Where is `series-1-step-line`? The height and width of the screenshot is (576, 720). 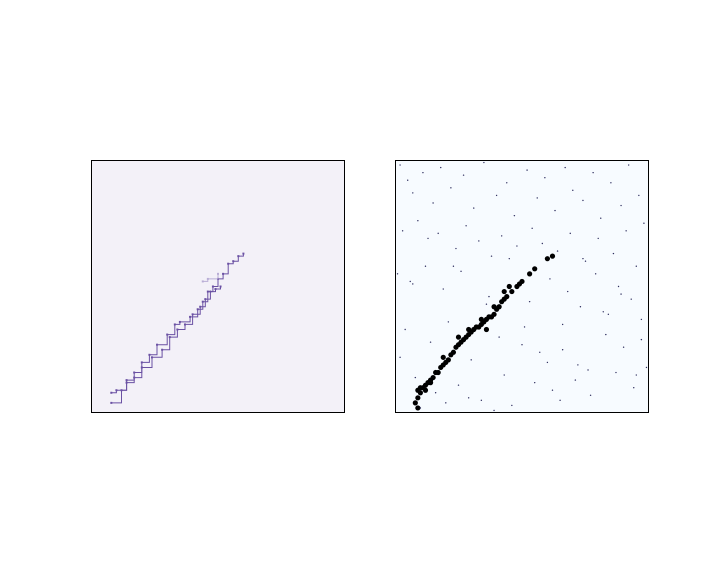 series-1-step-line is located at coordinates (166, 345).